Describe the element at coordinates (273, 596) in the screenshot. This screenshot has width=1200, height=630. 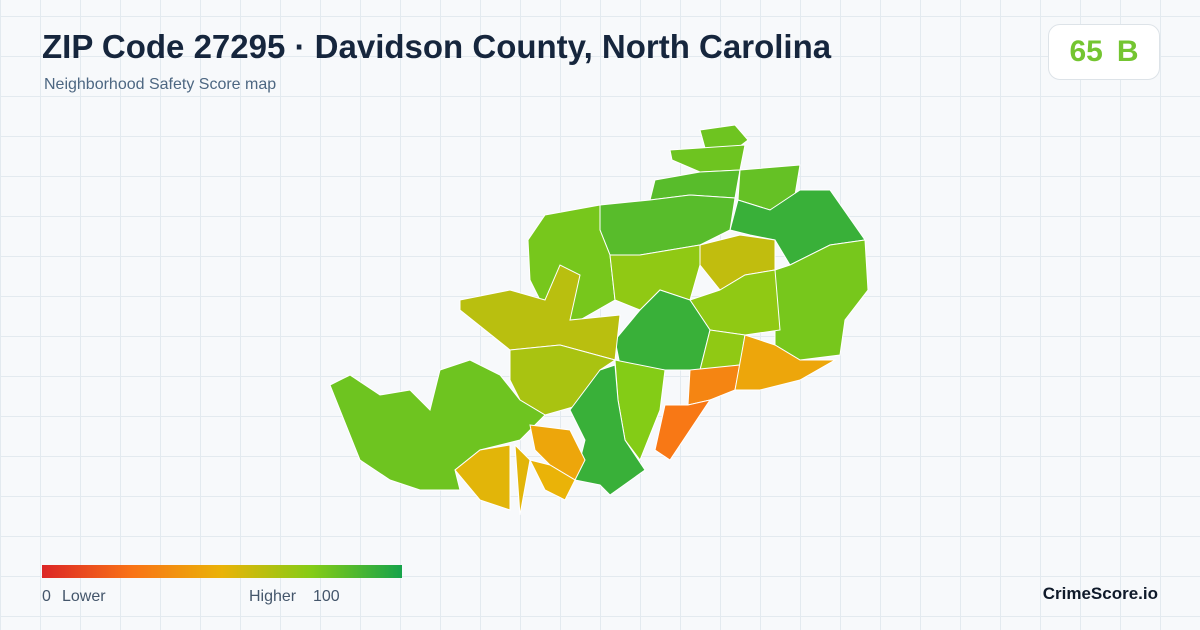
I see `legend-high-label: Higher` at that location.